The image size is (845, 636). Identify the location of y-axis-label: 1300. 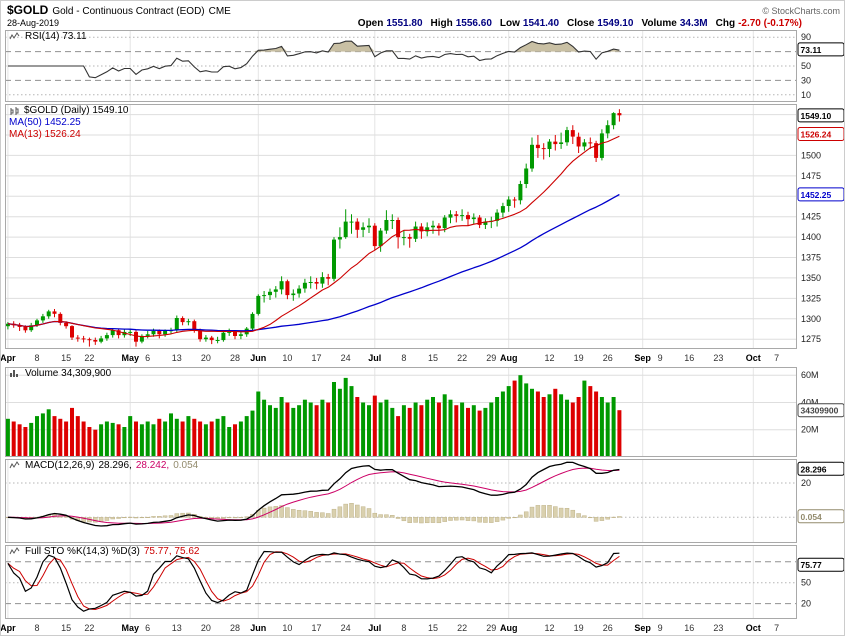
(811, 319).